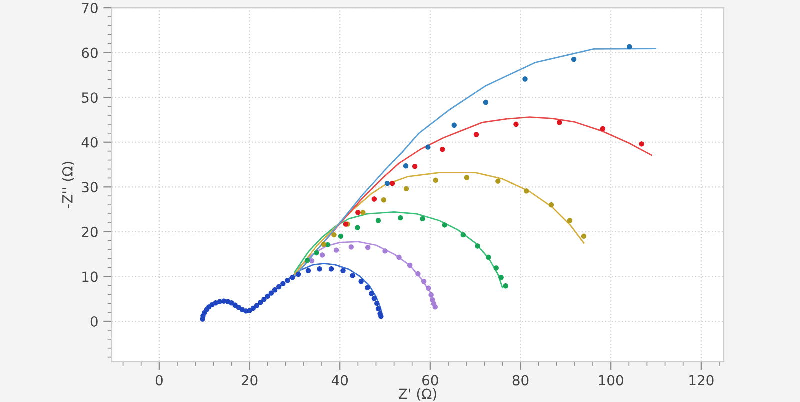 This screenshot has width=800, height=402. I want to click on y-axis-title: -Z'' (Ω), so click(68, 185).